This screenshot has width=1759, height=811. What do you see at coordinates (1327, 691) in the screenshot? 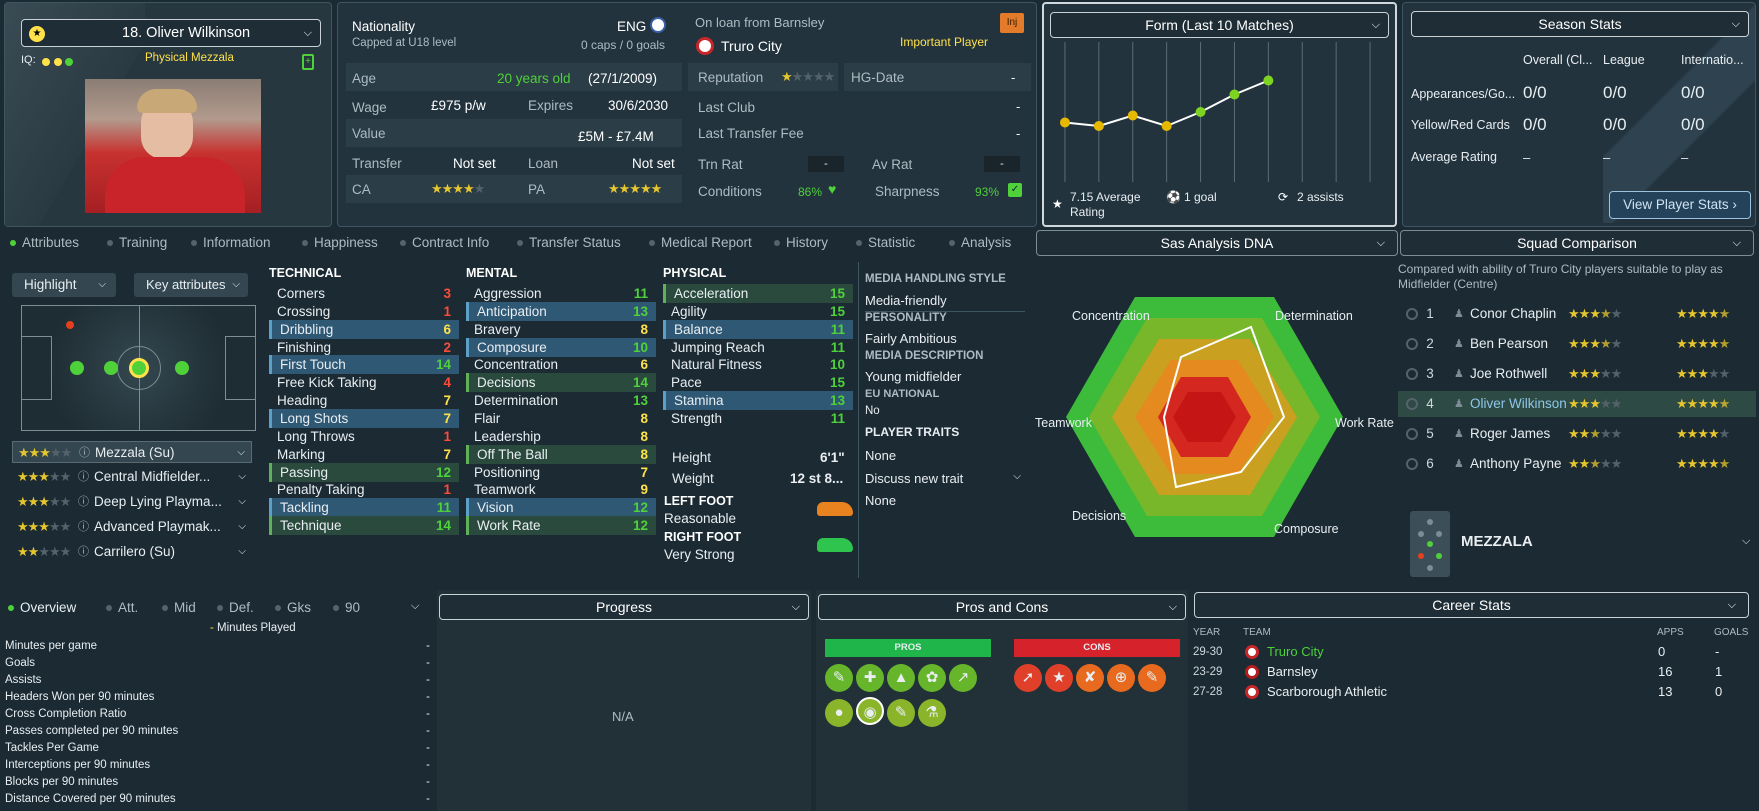
I see `career-team: Scarborough Athletic` at bounding box center [1327, 691].